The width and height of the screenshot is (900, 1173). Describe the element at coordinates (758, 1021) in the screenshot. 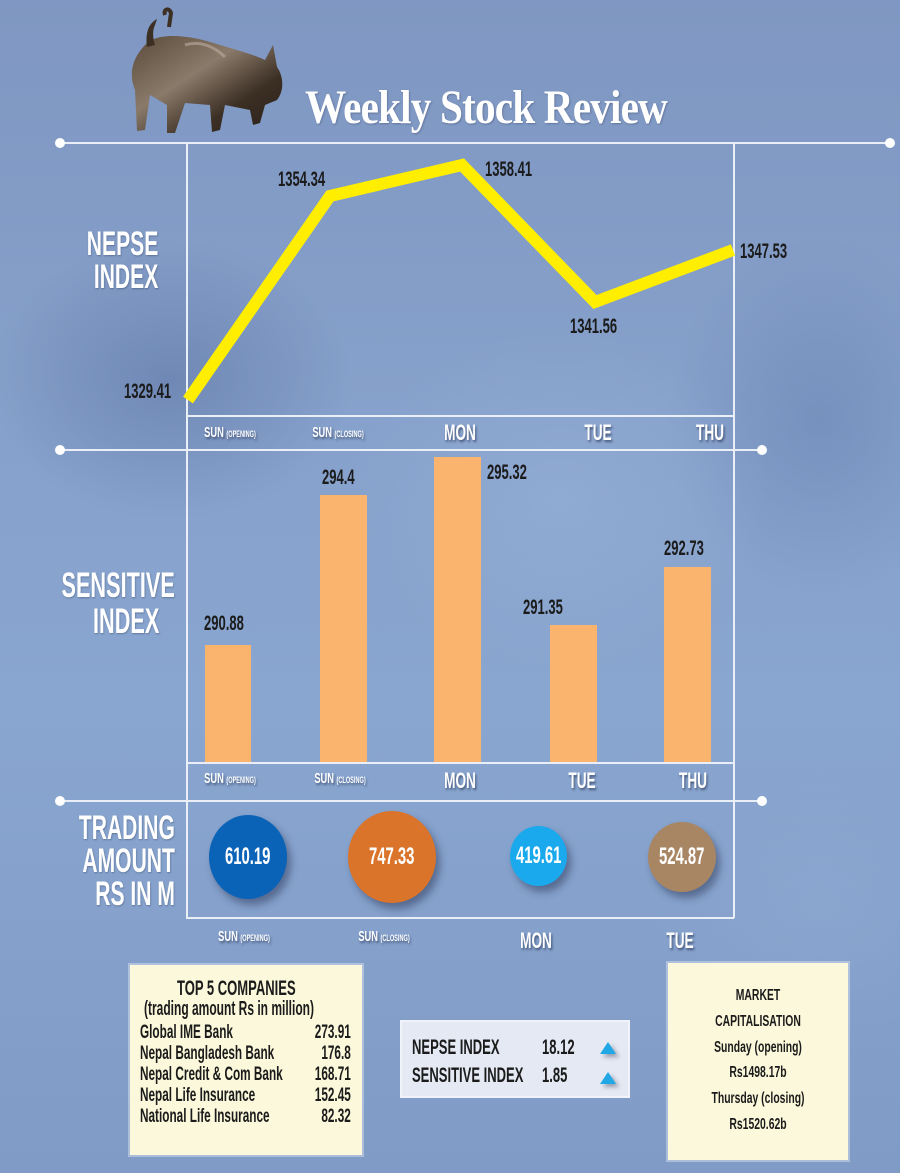

I see `market-cap-title-2: CAPITALISATION` at that location.